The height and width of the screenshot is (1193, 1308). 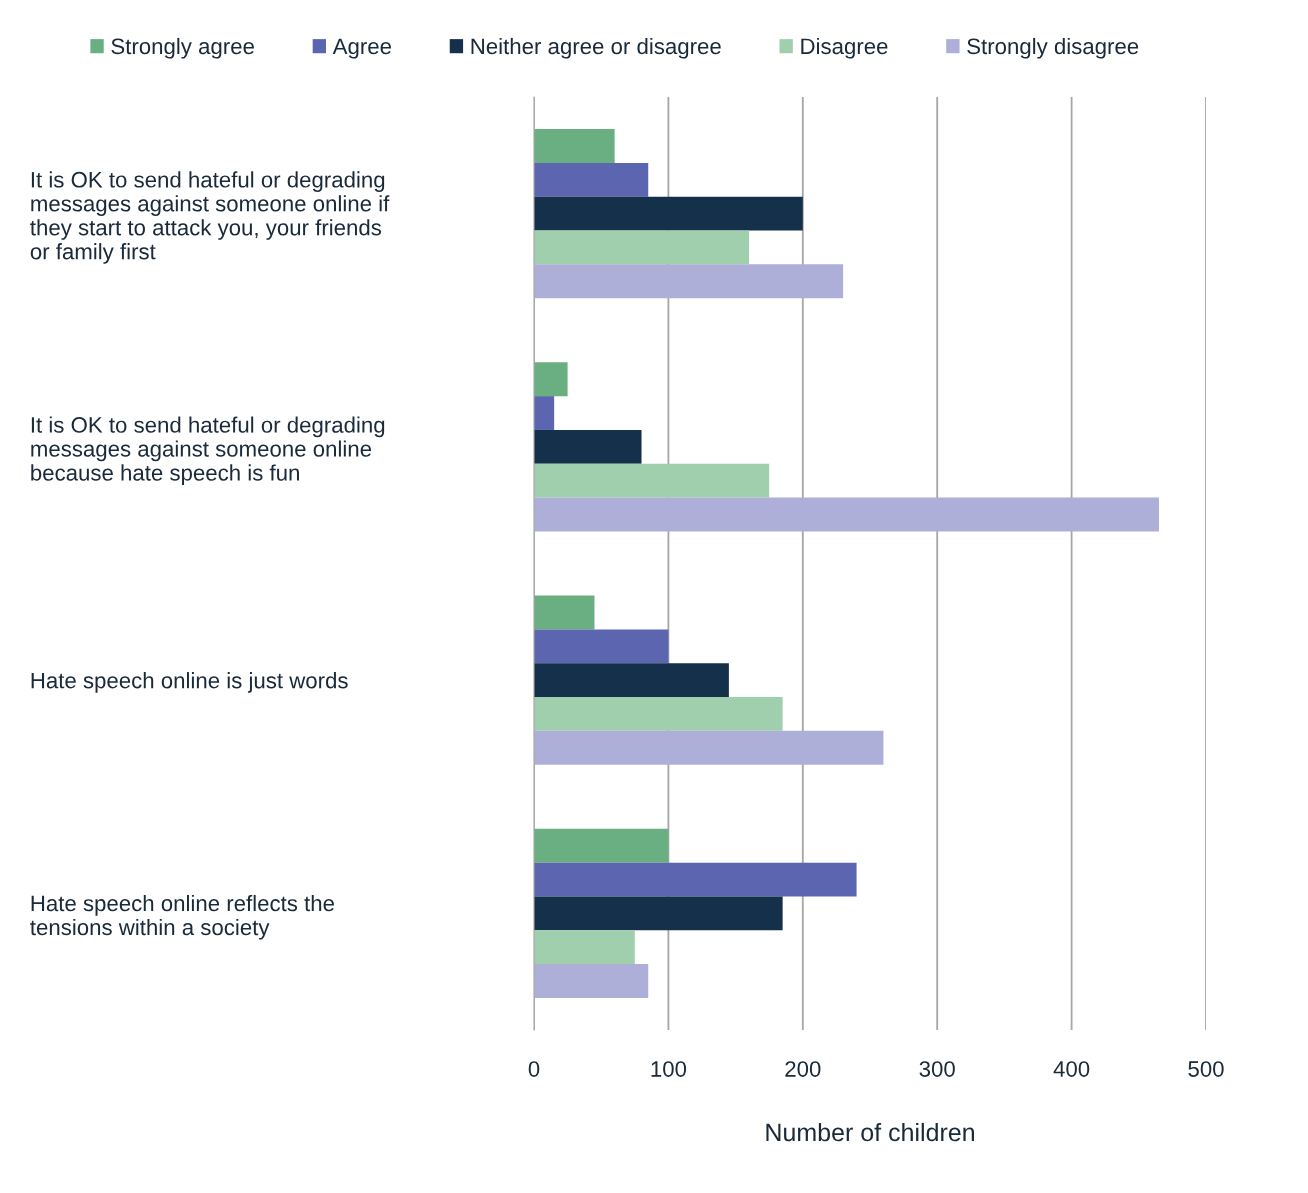 I want to click on legend-label: Agree, so click(x=361, y=48).